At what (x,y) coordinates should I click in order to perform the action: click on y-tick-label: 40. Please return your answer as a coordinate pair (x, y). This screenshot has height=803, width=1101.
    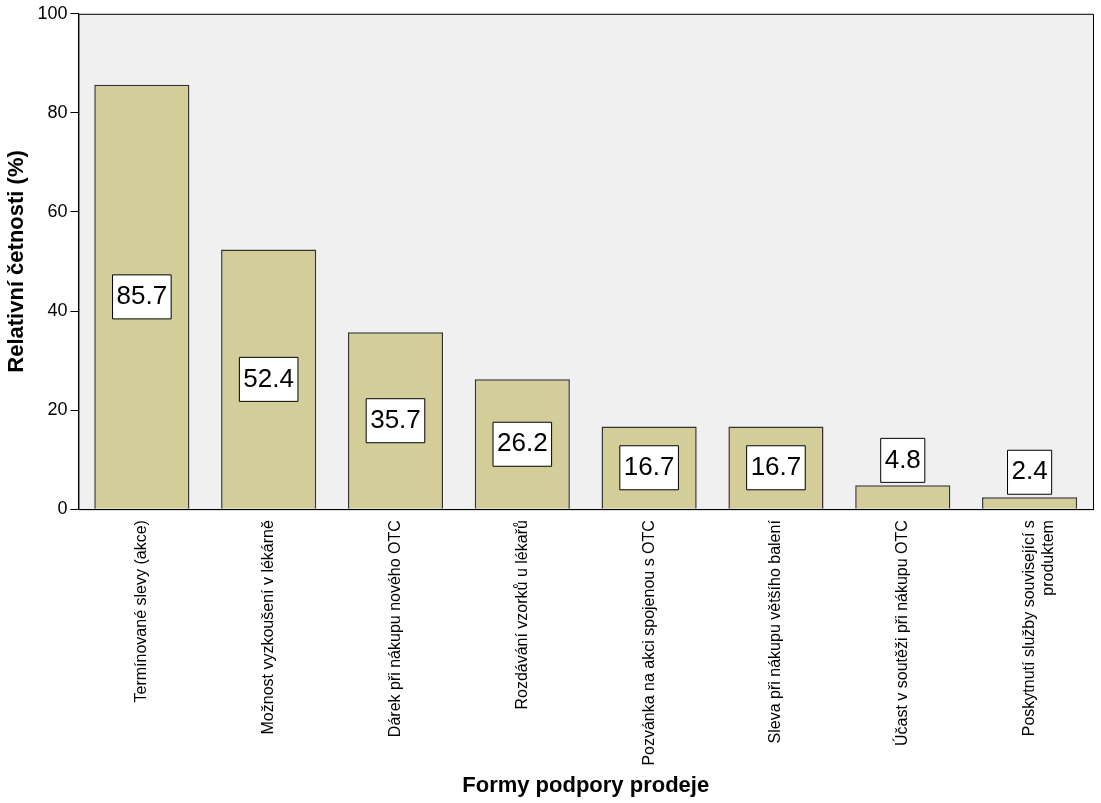
    Looking at the image, I should click on (57, 309).